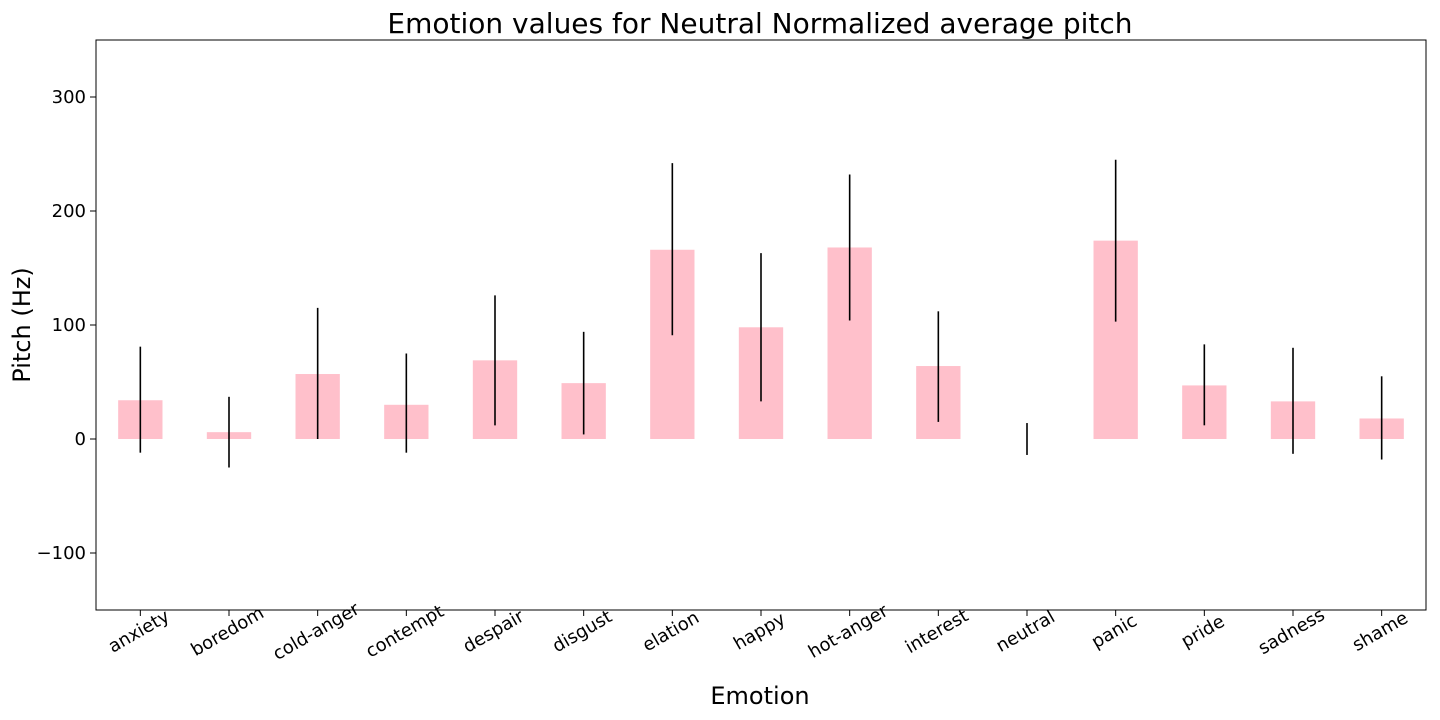 The height and width of the screenshot is (720, 1440). What do you see at coordinates (69, 97) in the screenshot?
I see `y-tick-label: 300` at bounding box center [69, 97].